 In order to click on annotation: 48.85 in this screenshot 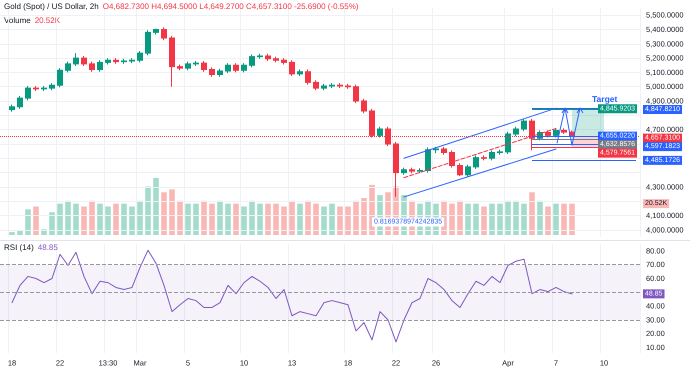, I will do `click(48, 247)`.